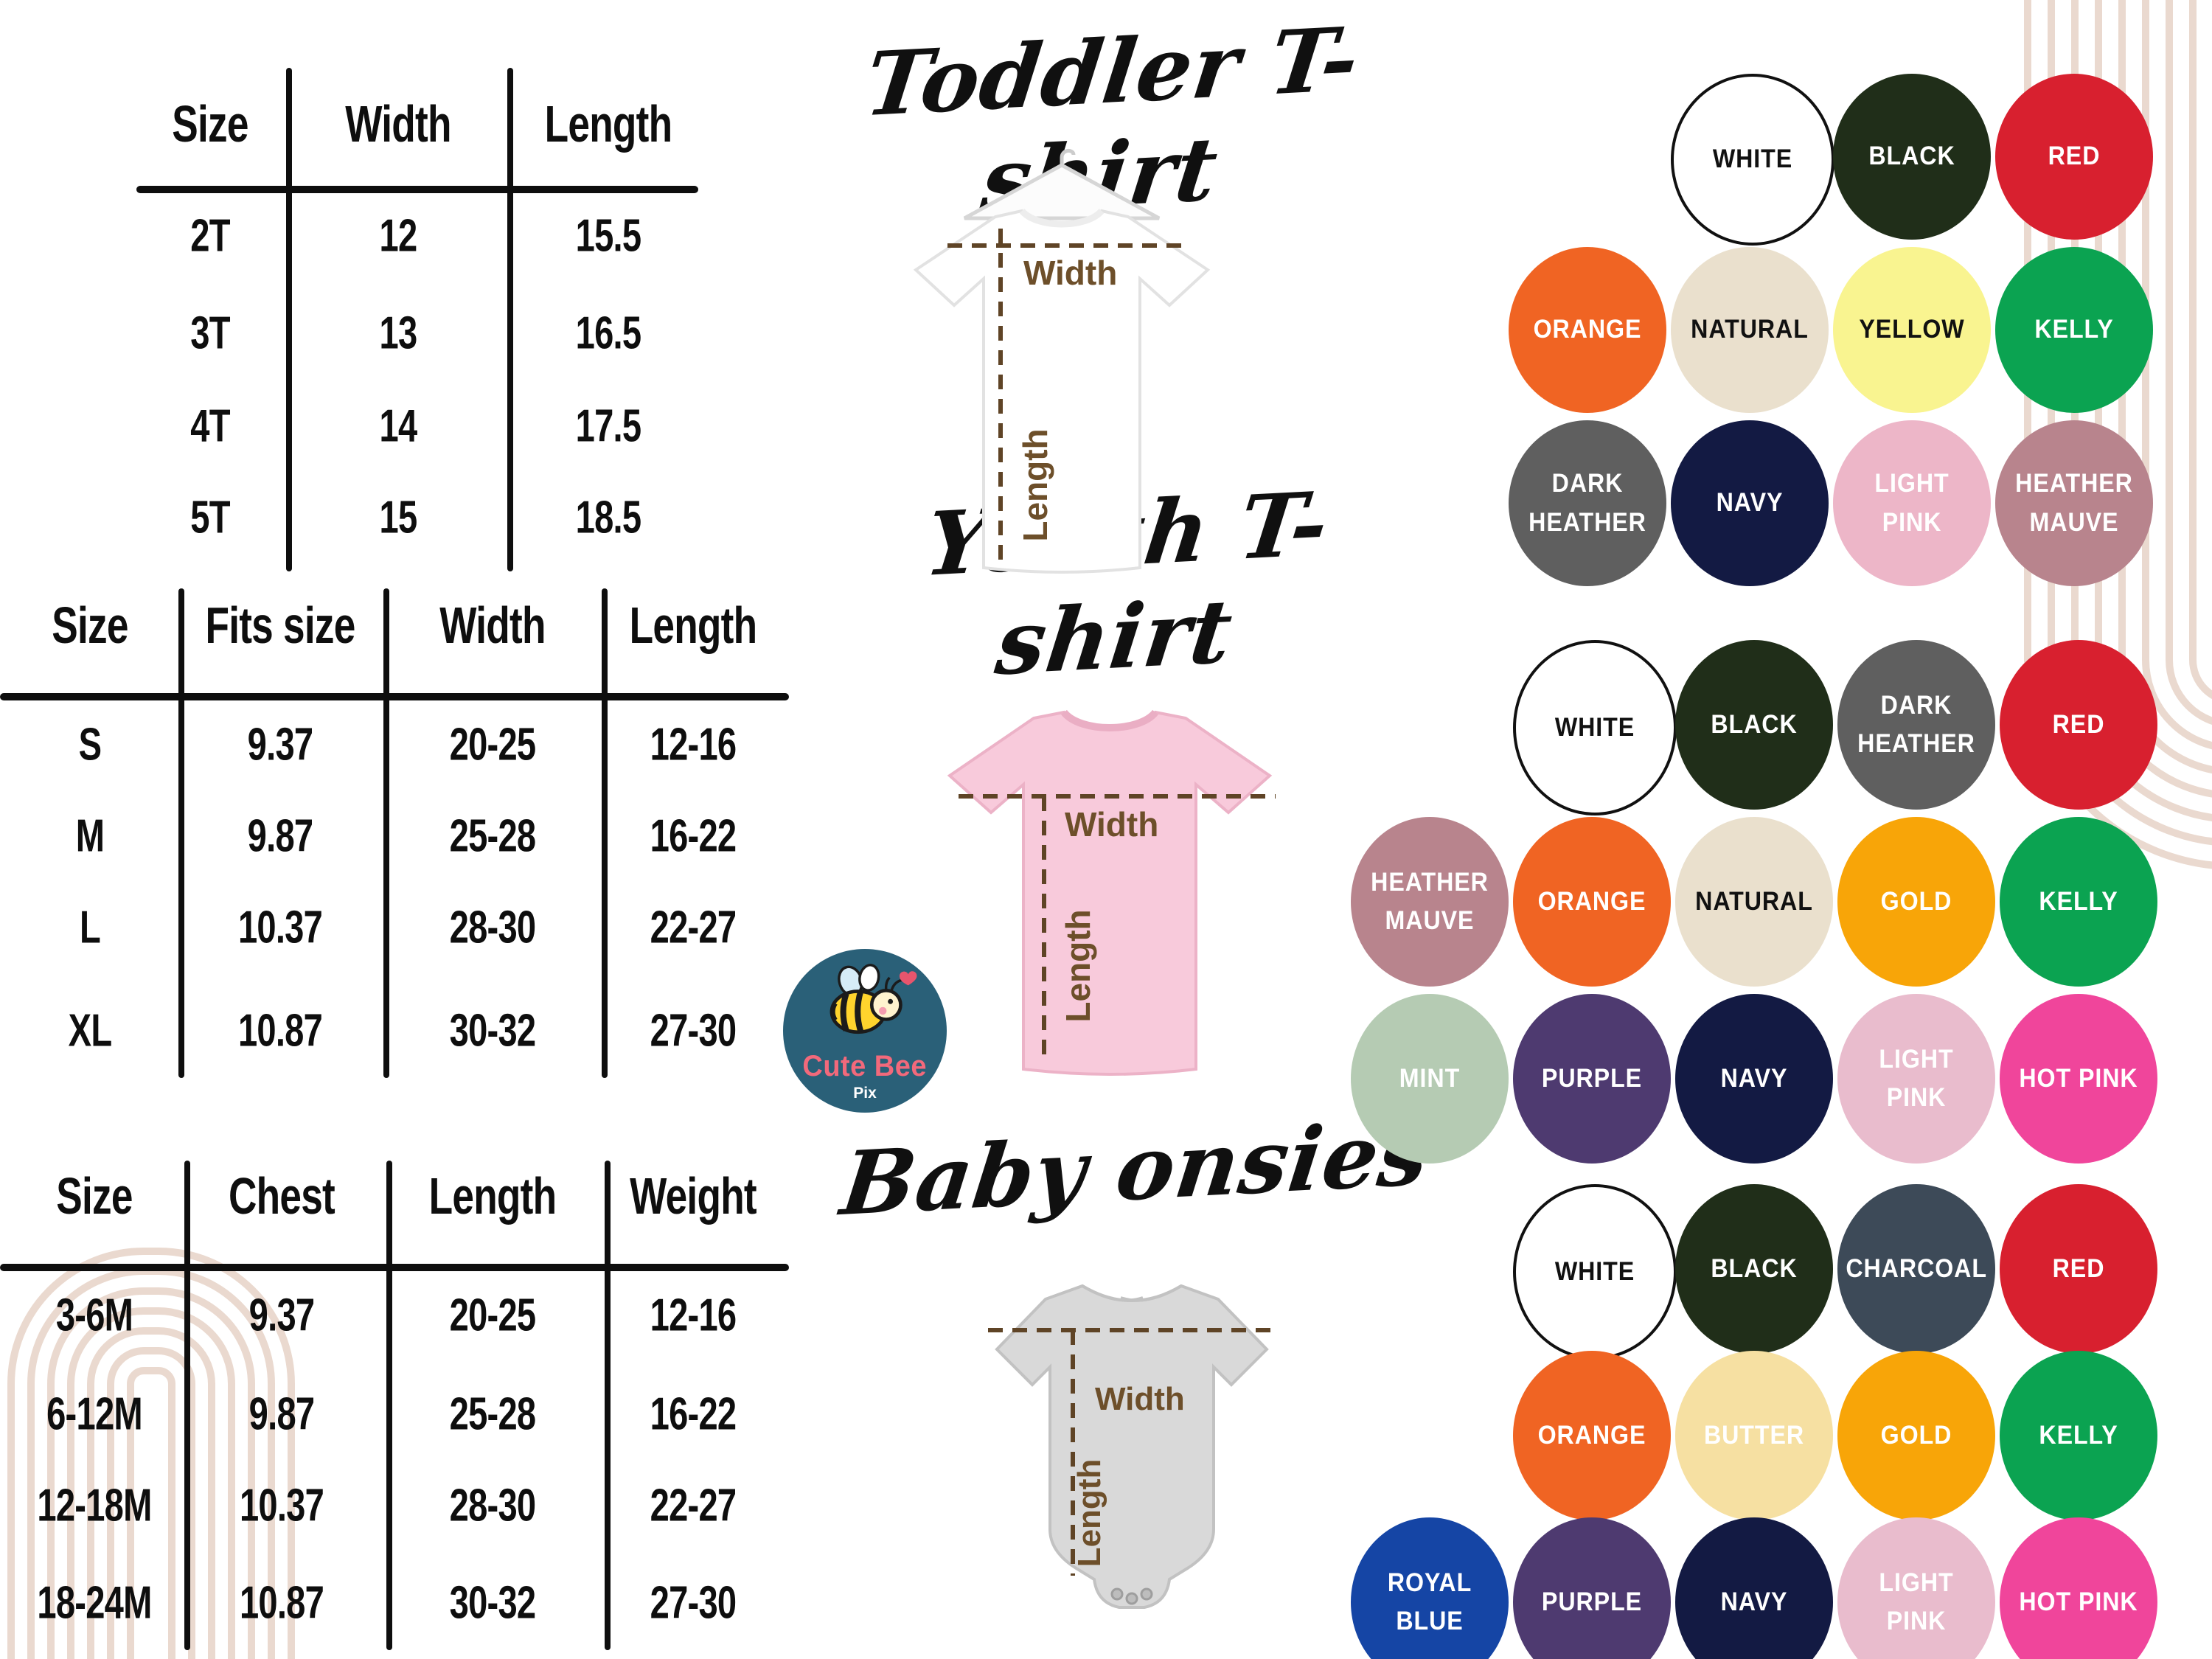 The height and width of the screenshot is (1659, 2212). I want to click on table-cell: 2T, so click(210, 236).